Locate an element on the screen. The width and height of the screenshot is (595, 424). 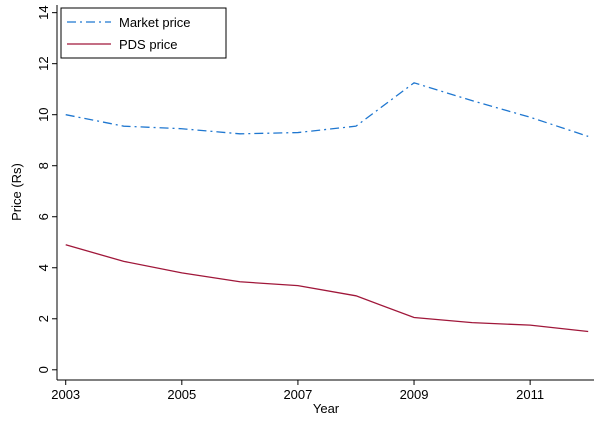
y-tick-label: 14 is located at coordinates (43, 12).